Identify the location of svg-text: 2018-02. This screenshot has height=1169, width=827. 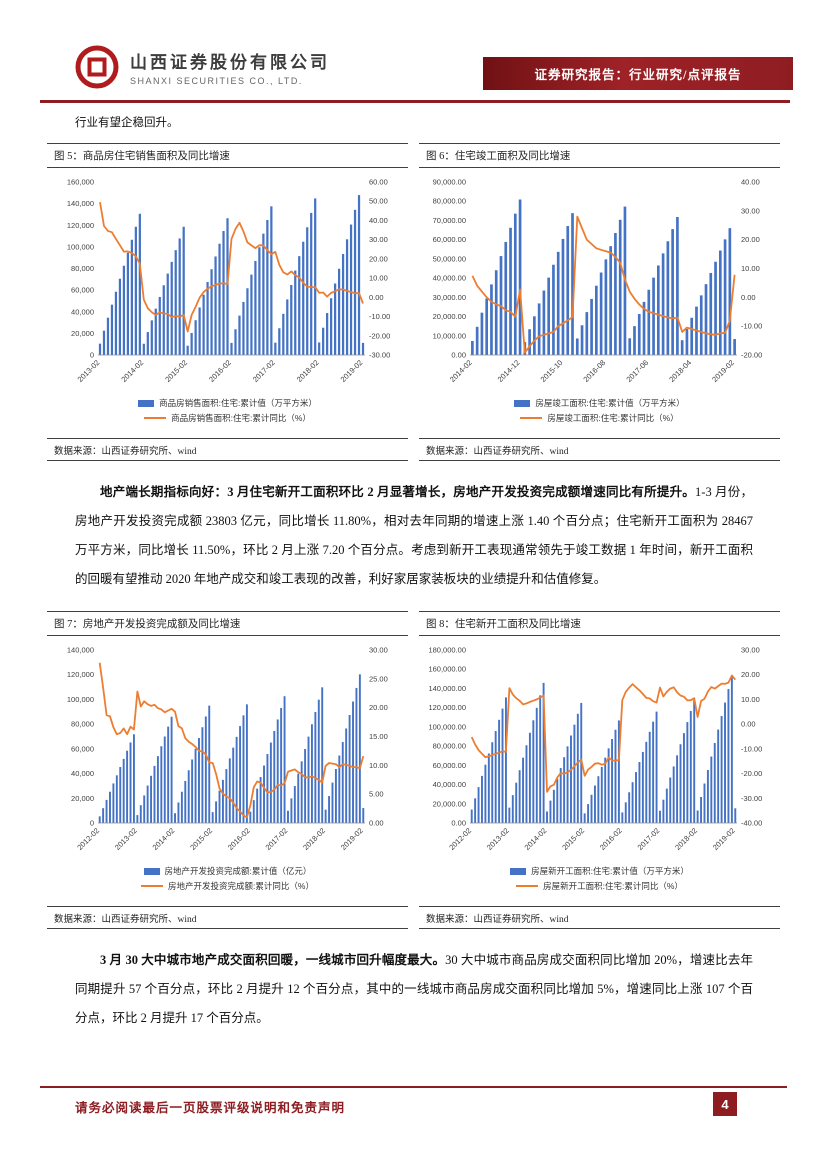
(307, 371).